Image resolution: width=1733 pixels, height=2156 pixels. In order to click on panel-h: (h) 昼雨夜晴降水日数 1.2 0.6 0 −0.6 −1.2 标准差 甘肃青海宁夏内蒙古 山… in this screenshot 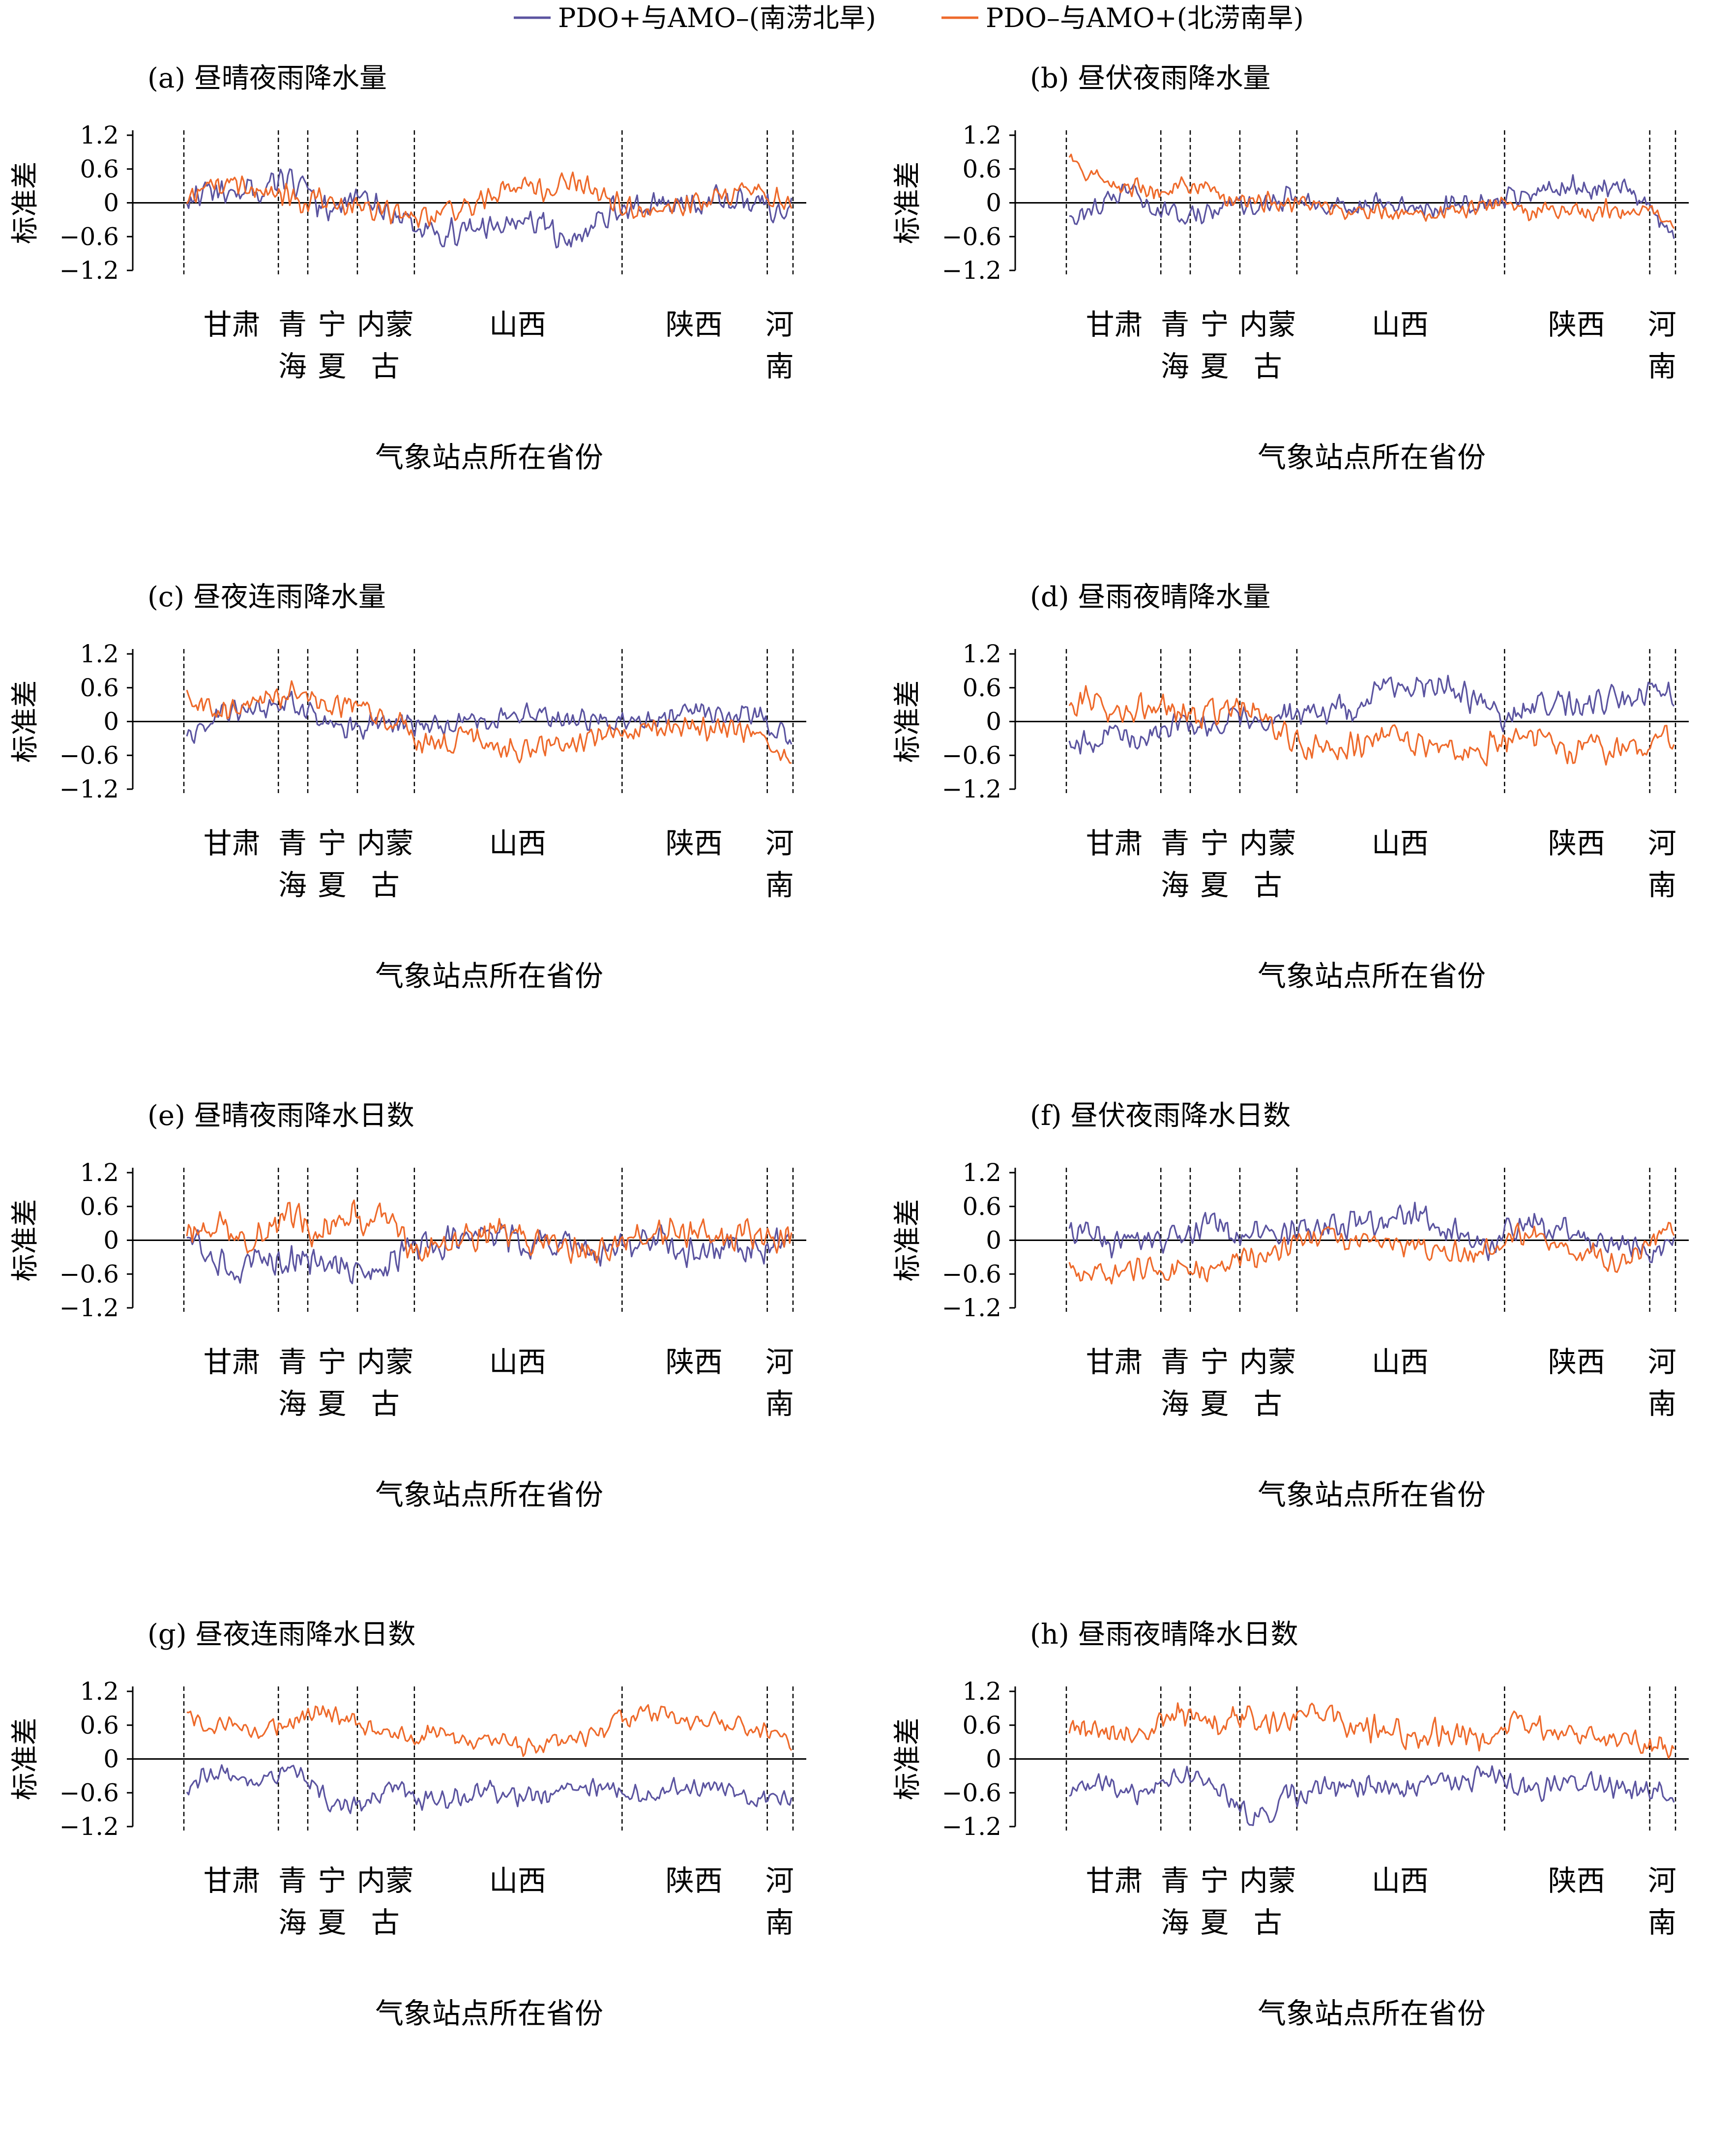, I will do `click(1307, 1856)`.